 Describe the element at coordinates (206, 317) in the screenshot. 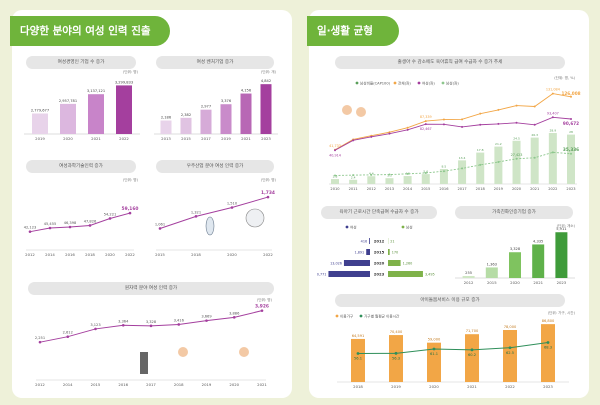

I see `data-label: 3,669` at that location.